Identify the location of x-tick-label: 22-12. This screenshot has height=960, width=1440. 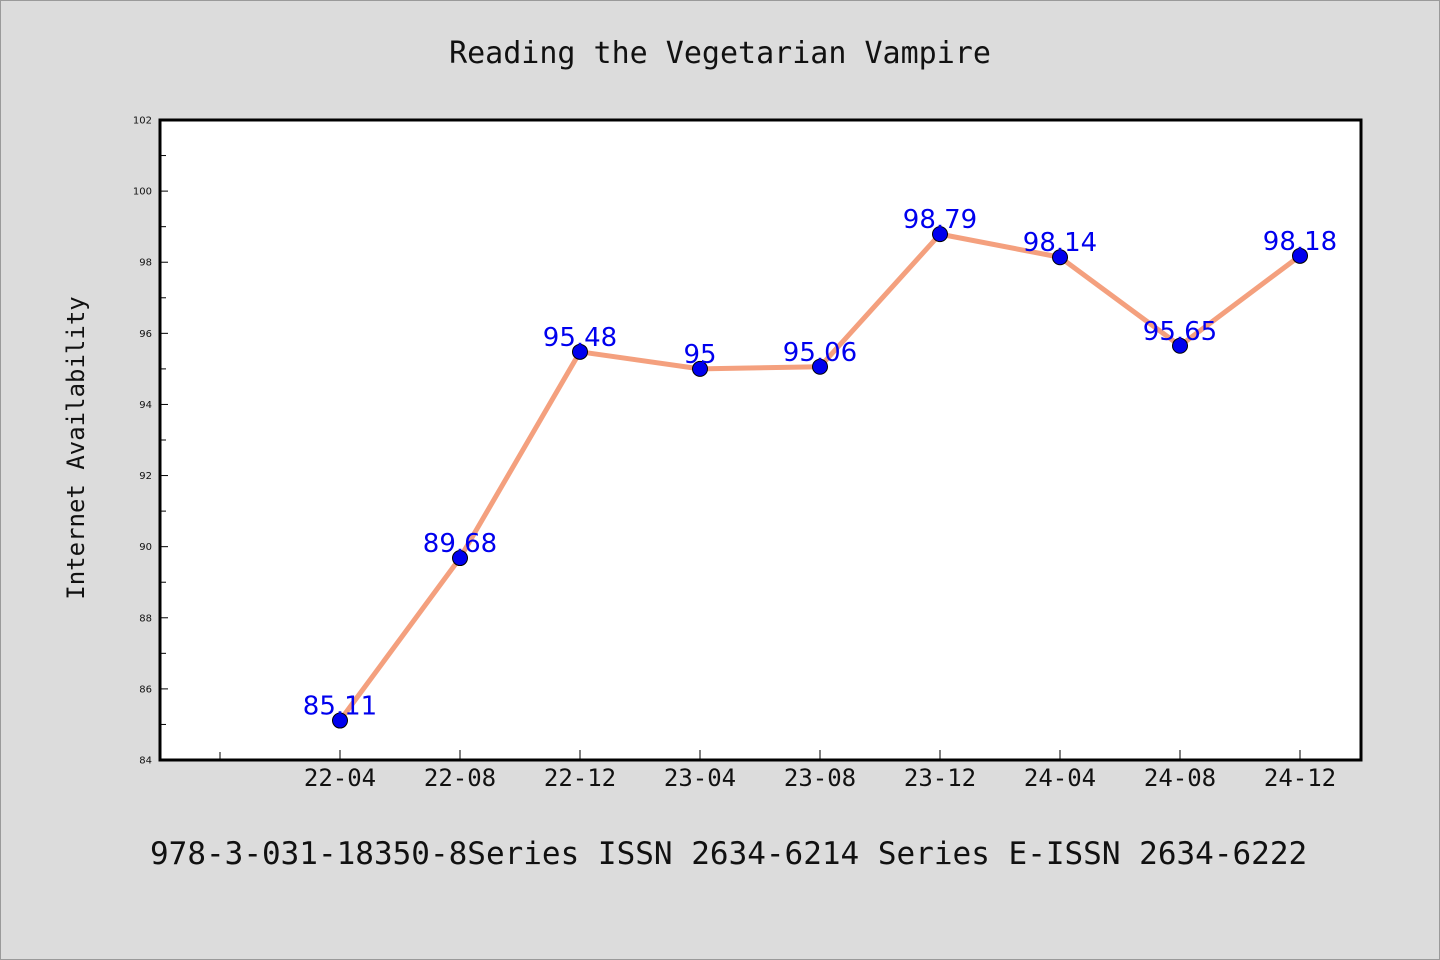
(580, 778).